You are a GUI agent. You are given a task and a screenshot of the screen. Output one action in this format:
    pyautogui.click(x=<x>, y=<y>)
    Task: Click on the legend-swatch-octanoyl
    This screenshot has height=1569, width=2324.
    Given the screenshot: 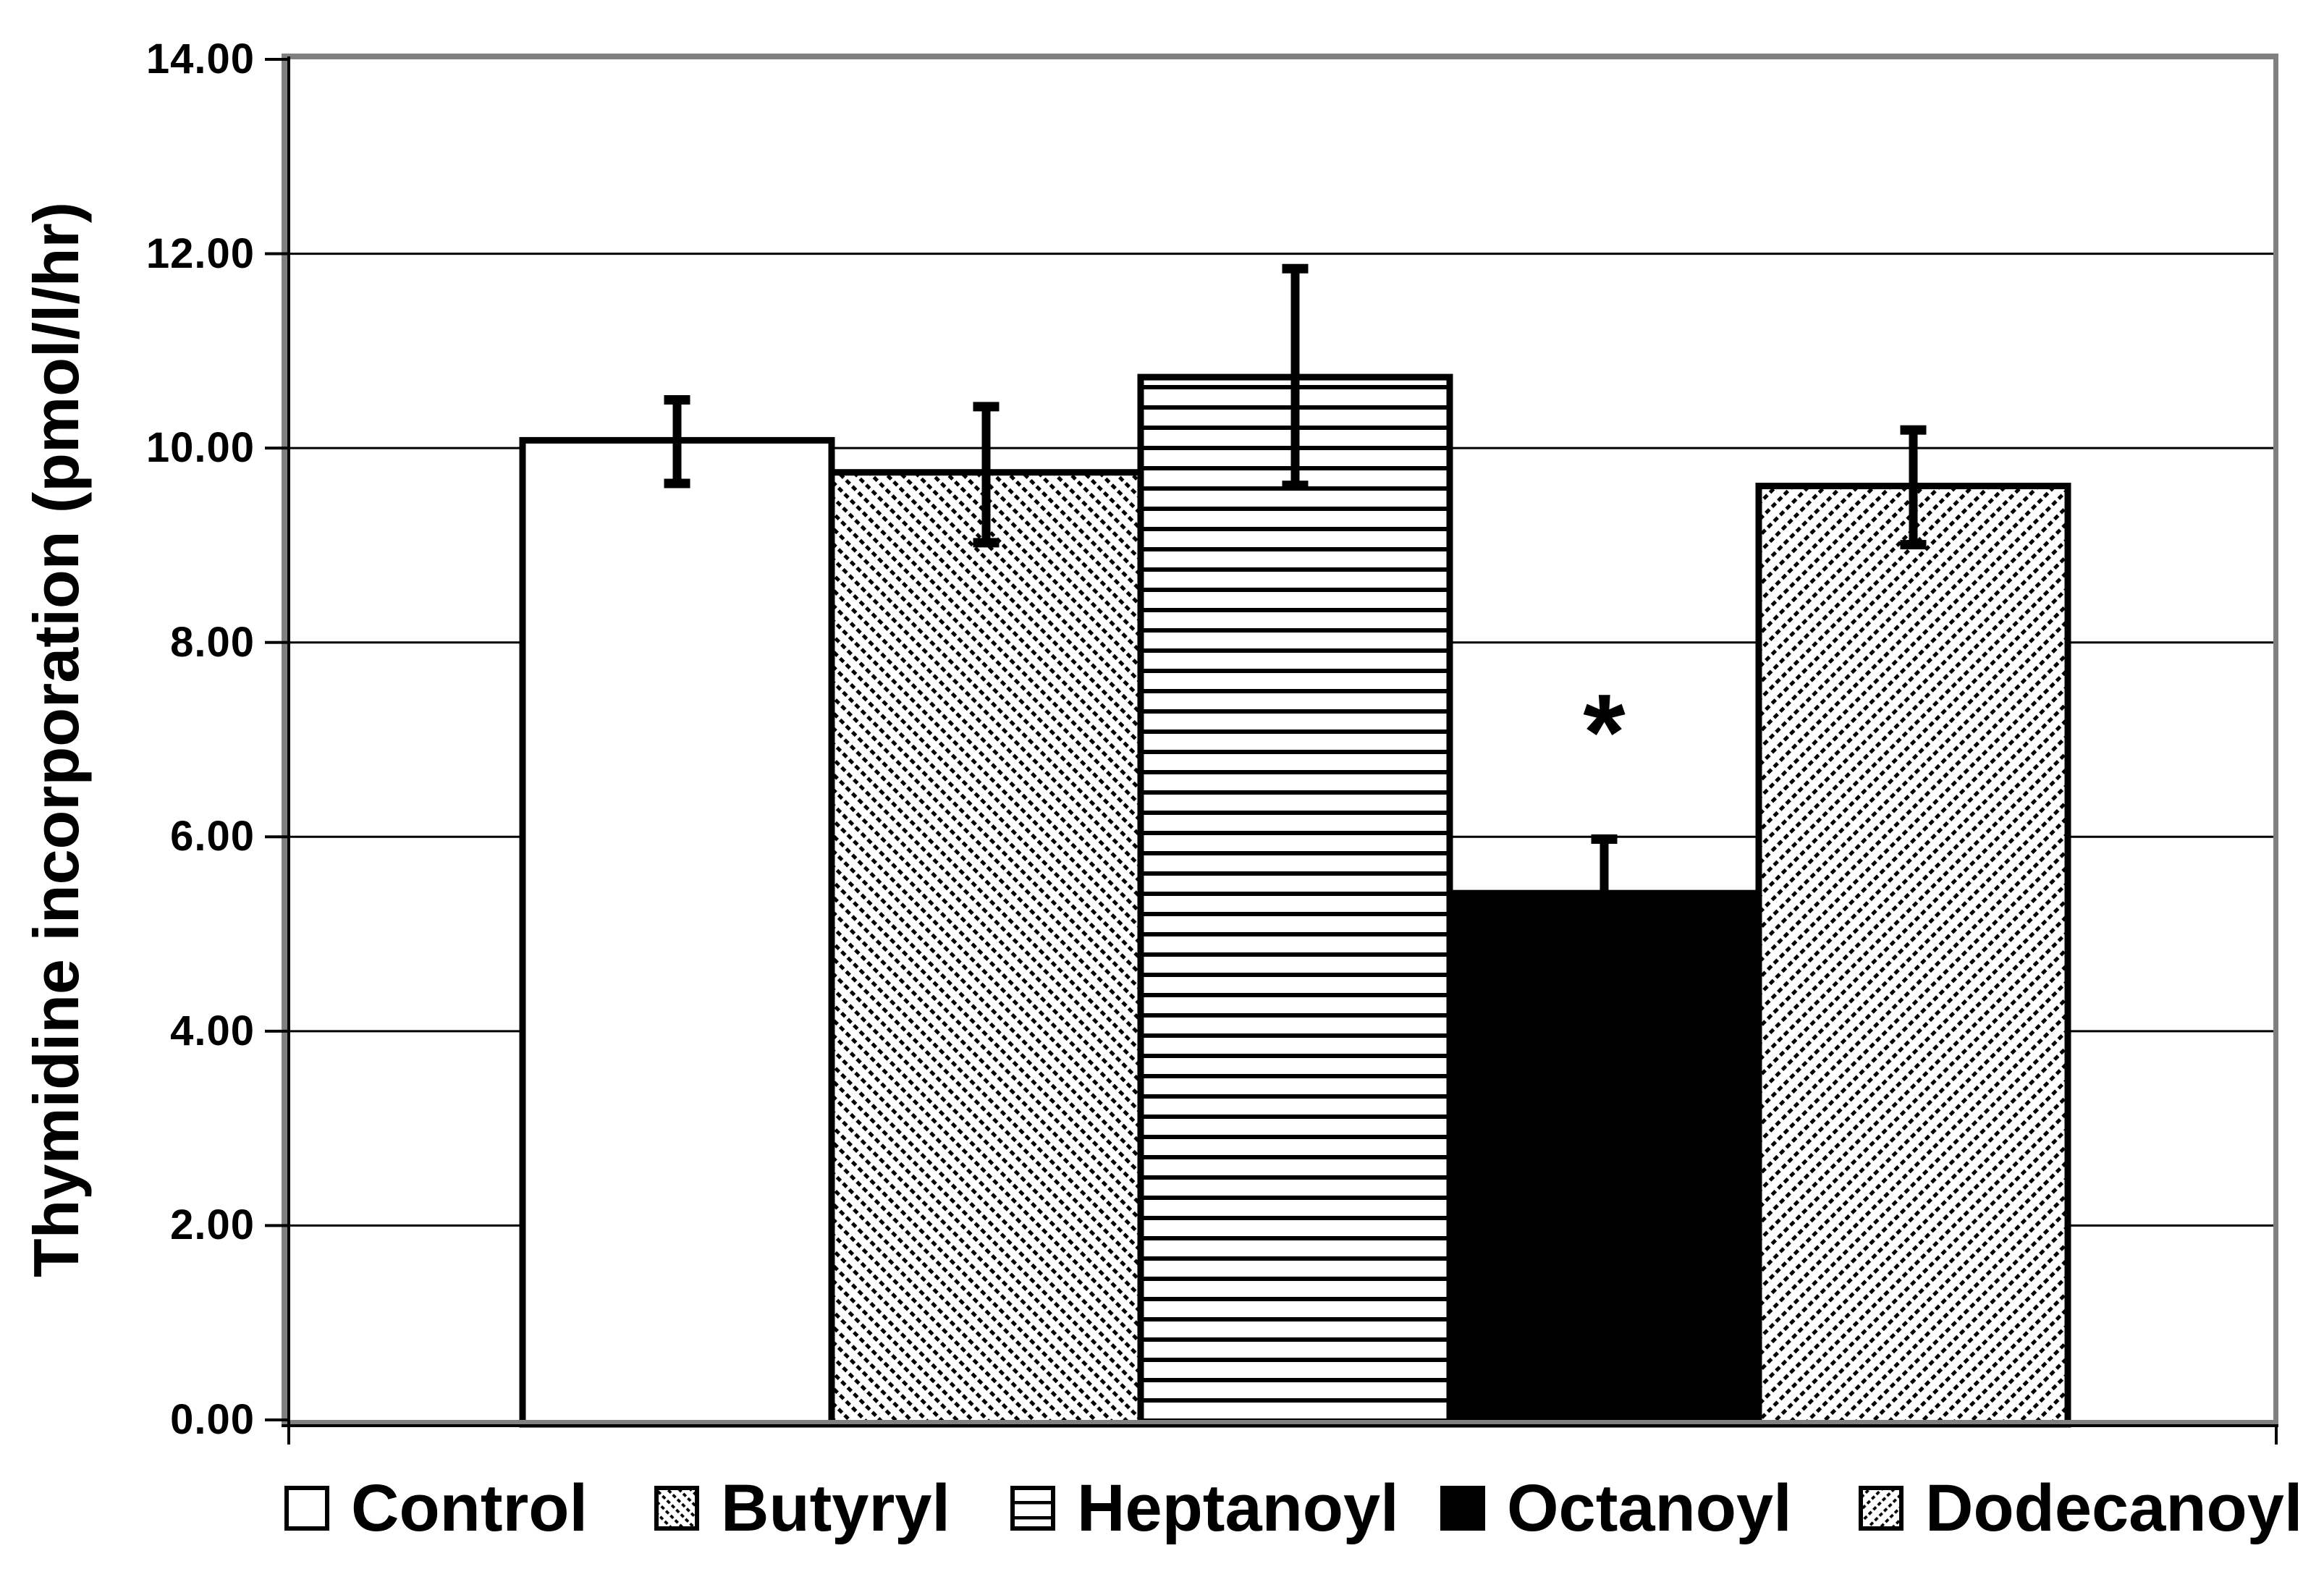 What is the action you would take?
    pyautogui.click(x=1462, y=1508)
    